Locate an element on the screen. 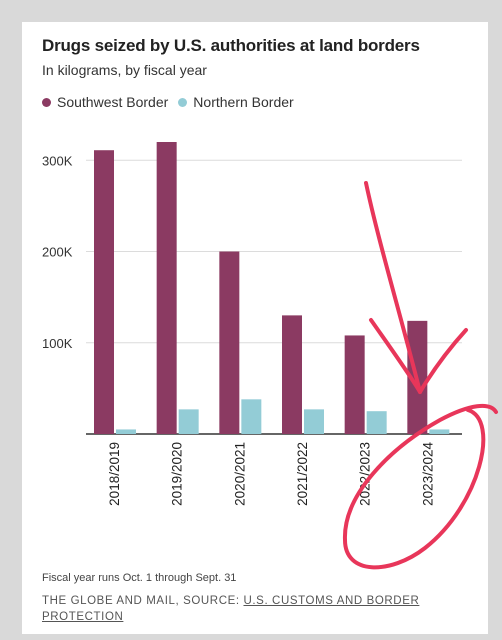 The width and height of the screenshot is (502, 640). footnote: Fiscal year runs Oct. 1 through Sept. 31 is located at coordinates (139, 578).